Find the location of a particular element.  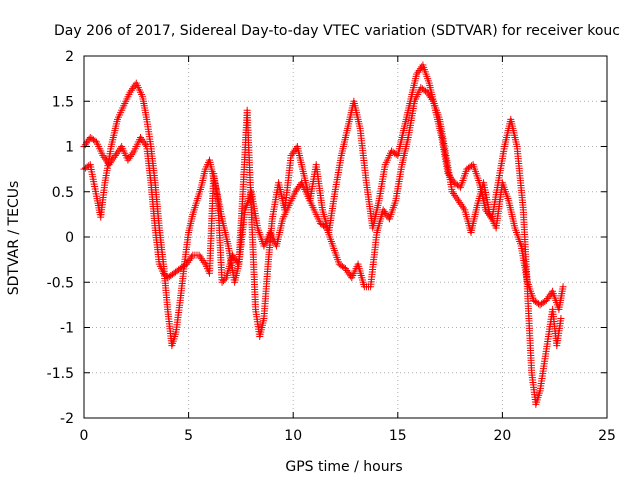

y-tick-label: -1 is located at coordinates (67, 329).